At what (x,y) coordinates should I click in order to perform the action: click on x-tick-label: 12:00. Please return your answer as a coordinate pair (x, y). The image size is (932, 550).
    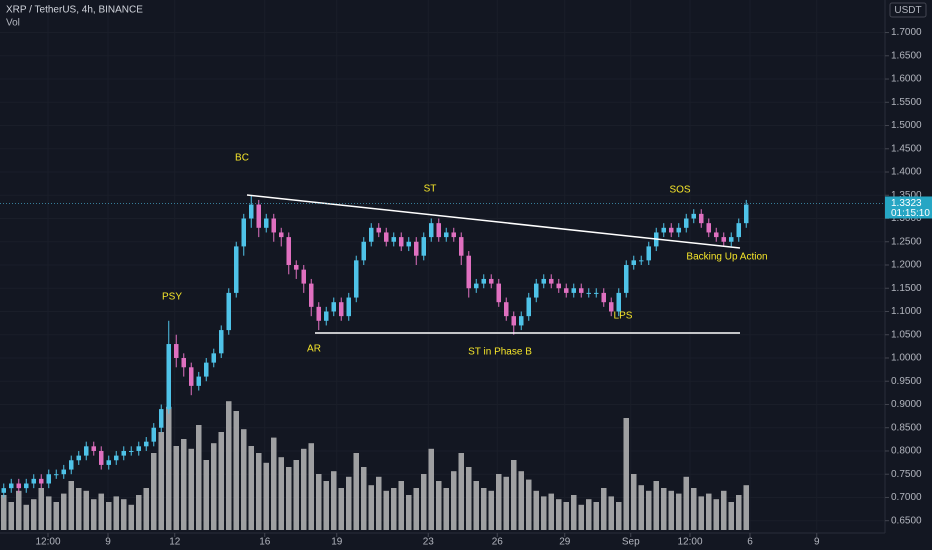
    Looking at the image, I should click on (47, 542).